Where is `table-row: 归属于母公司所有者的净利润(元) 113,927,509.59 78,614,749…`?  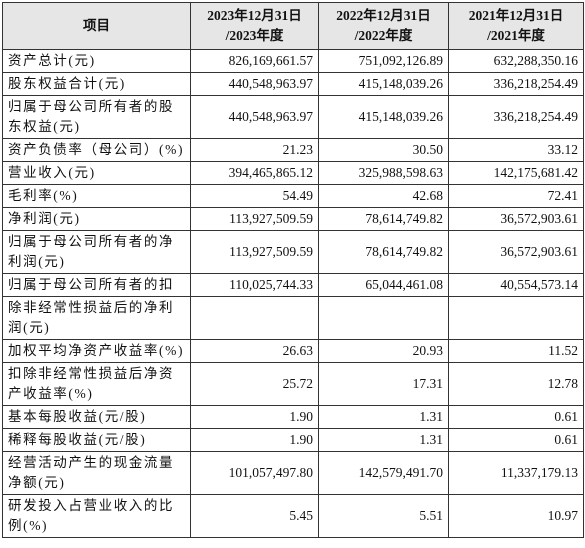 table-row: 归属于母公司所有者的净利润(元) 113,927,509.59 78,614,749… is located at coordinates (293, 252).